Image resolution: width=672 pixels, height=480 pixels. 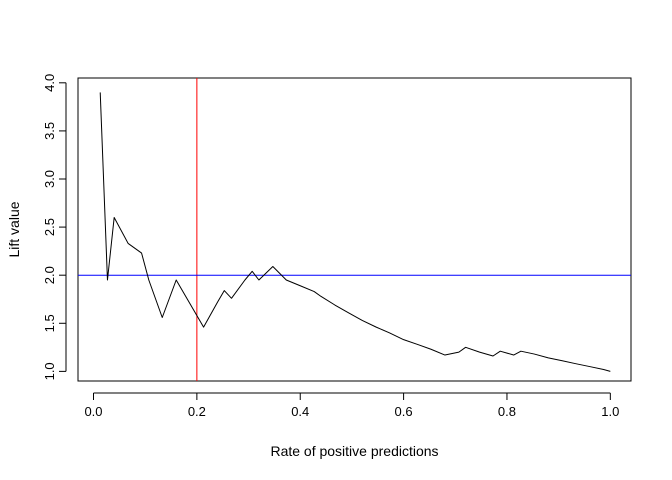 I want to click on x-tick-label: 0.2, so click(x=197, y=411).